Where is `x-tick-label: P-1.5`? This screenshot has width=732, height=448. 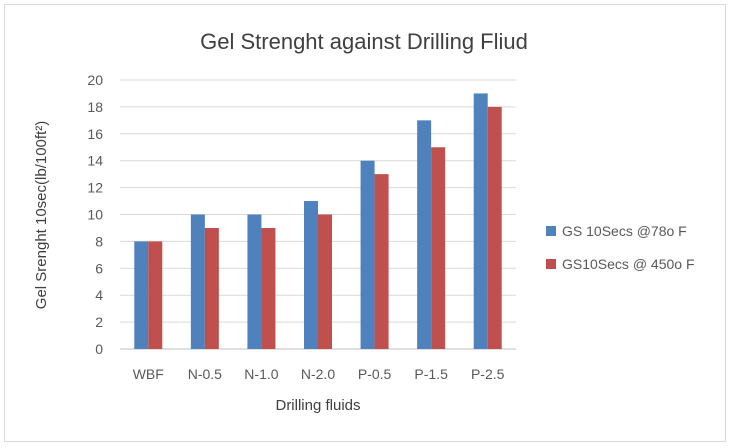
x-tick-label: P-1.5 is located at coordinates (431, 374).